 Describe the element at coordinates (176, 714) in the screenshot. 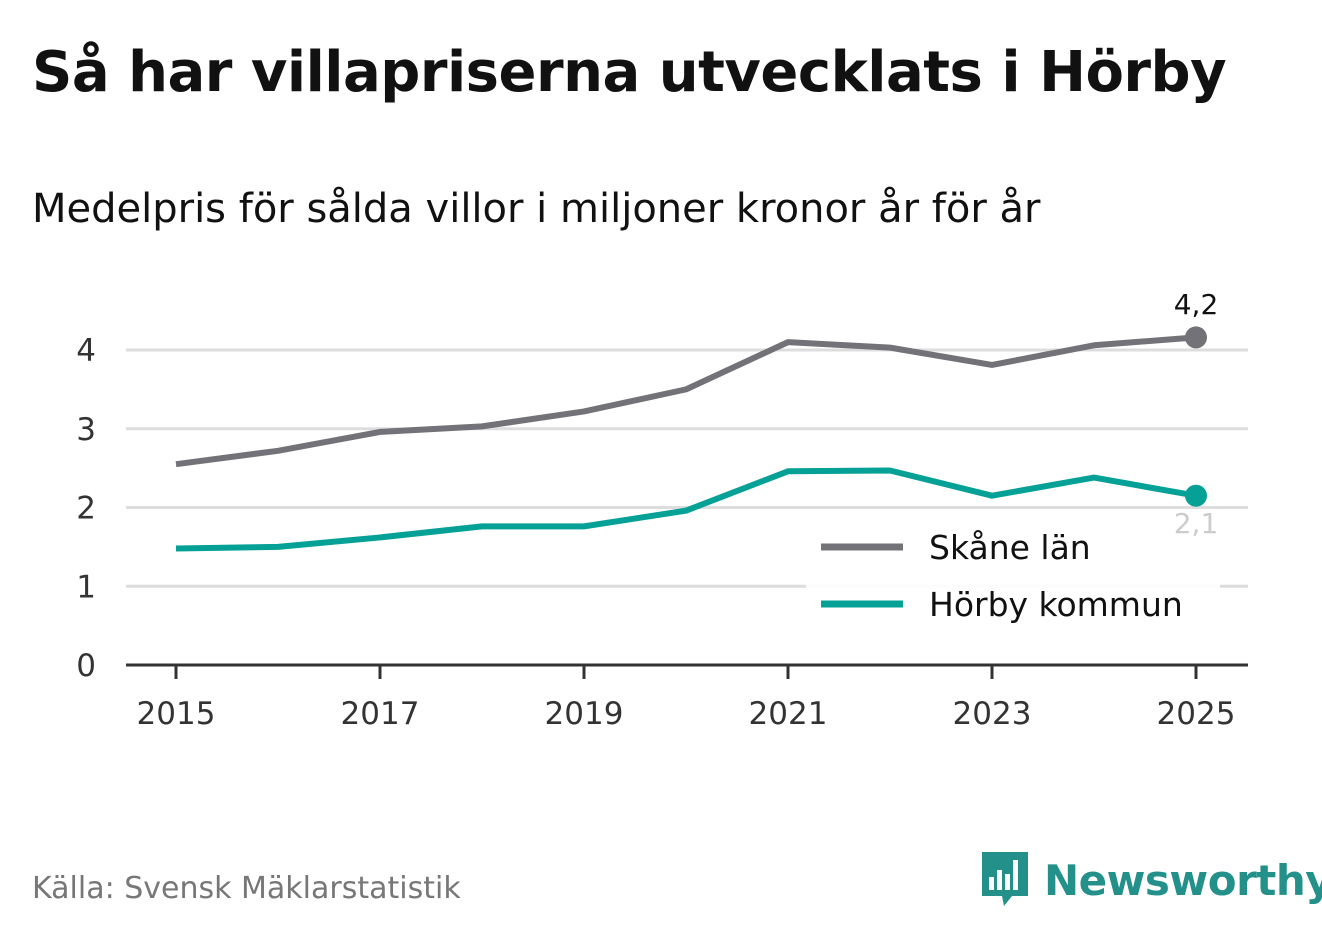

I see `x-tick-label: 2015` at that location.